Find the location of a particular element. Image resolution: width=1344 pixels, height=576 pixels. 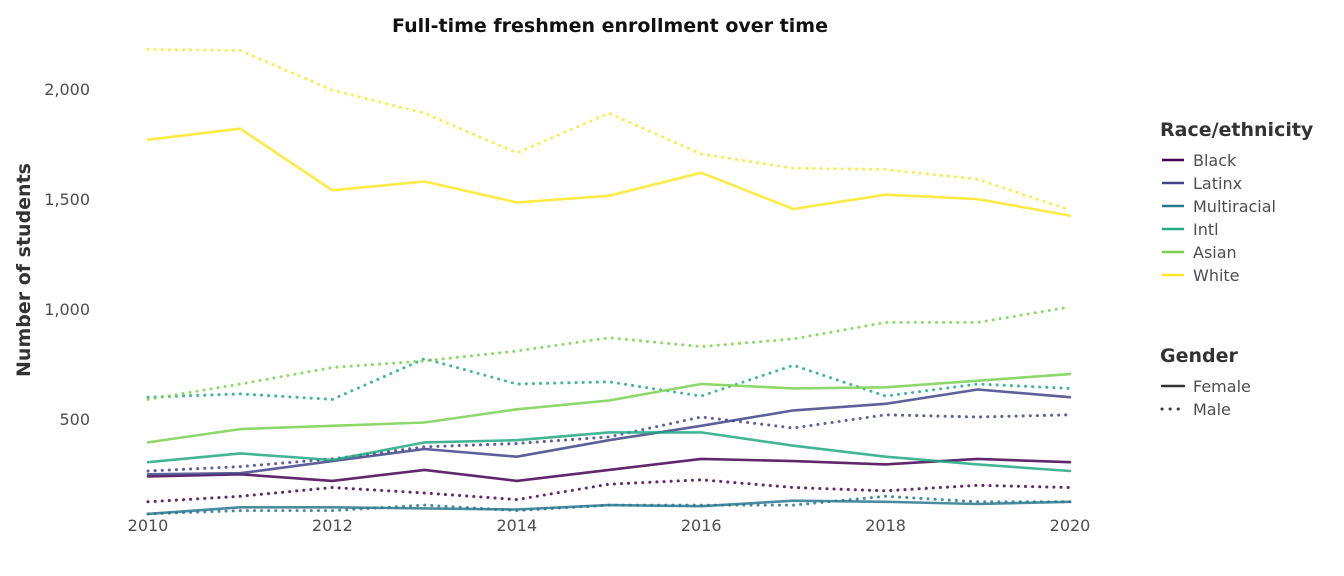

legend-gender: Gender Female Male is located at coordinates (1205, 382).